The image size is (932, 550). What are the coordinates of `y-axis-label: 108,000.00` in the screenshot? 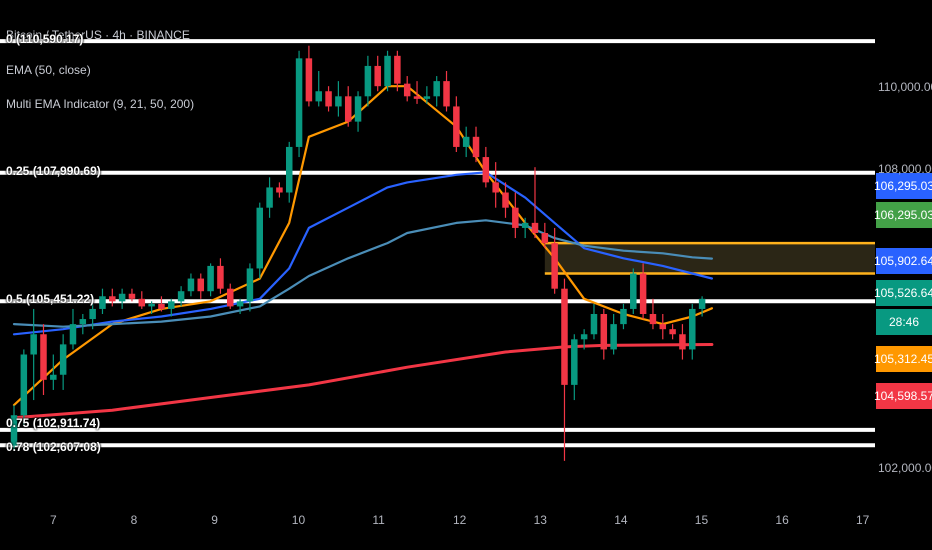 It's located at (905, 169).